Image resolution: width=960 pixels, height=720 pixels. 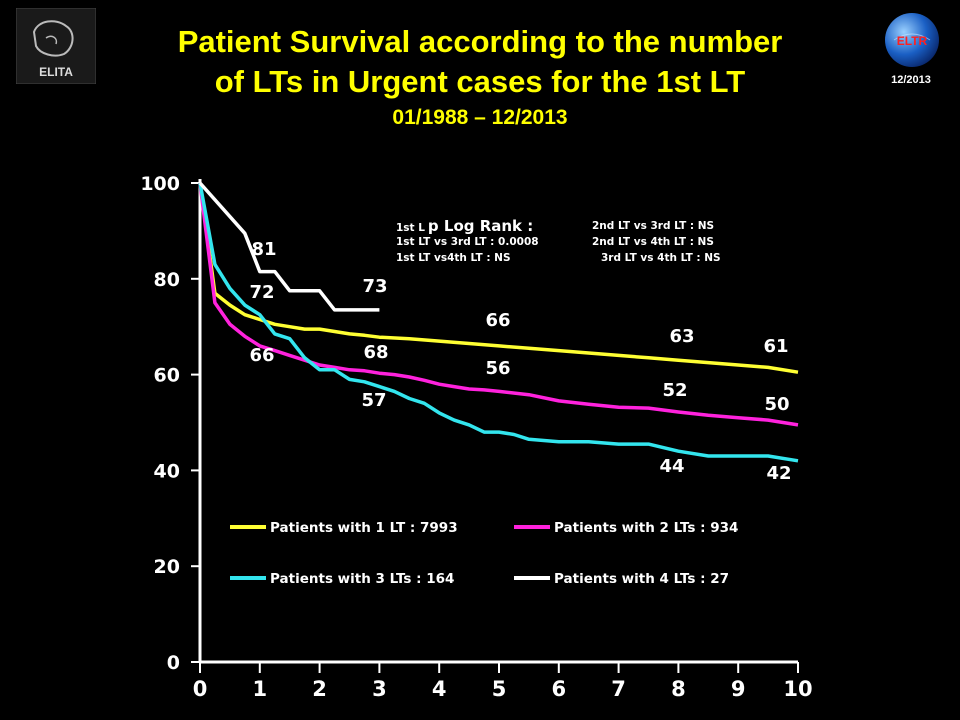 I want to click on x-tick-label: 4, so click(x=439, y=689).